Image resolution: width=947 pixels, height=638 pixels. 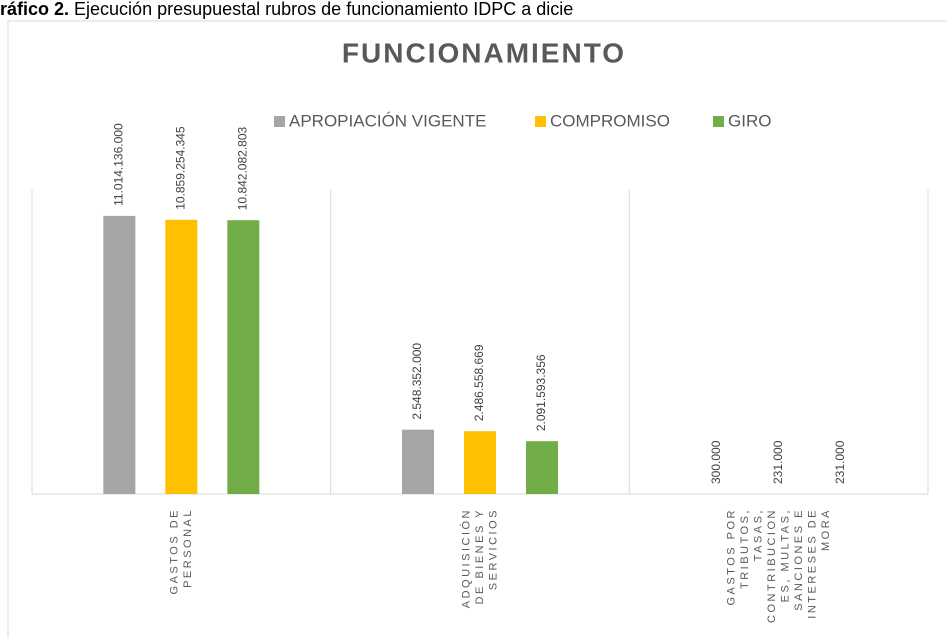 I want to click on x-tick-line: TASAS,, so click(x=758, y=534).